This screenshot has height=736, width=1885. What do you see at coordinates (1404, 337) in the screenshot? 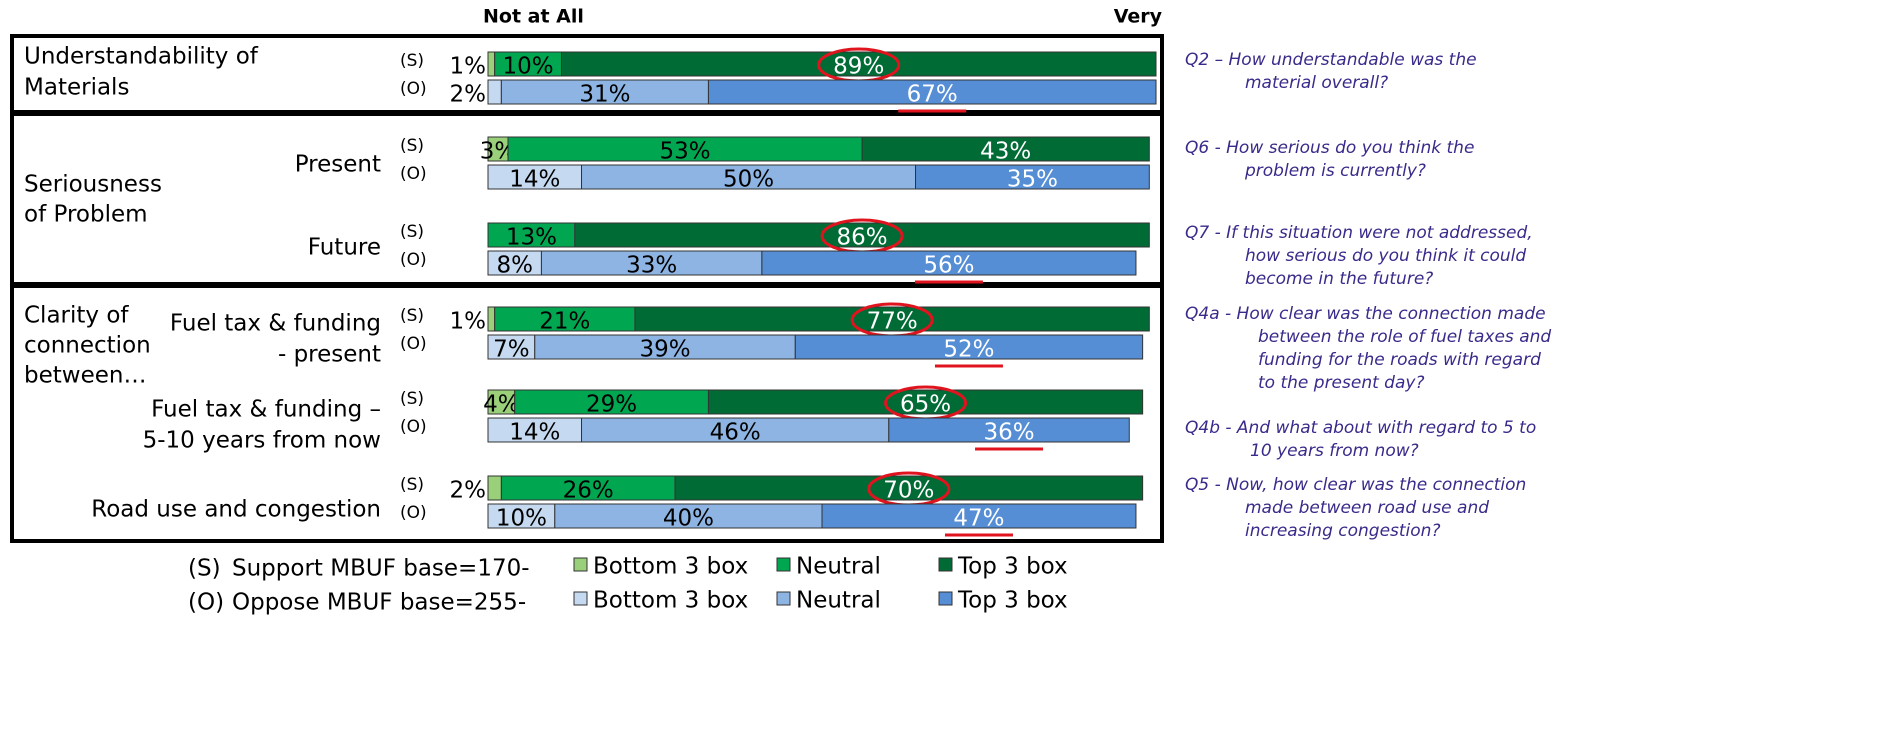
I see `question-text: between the role of fuel taxes and` at bounding box center [1404, 337].